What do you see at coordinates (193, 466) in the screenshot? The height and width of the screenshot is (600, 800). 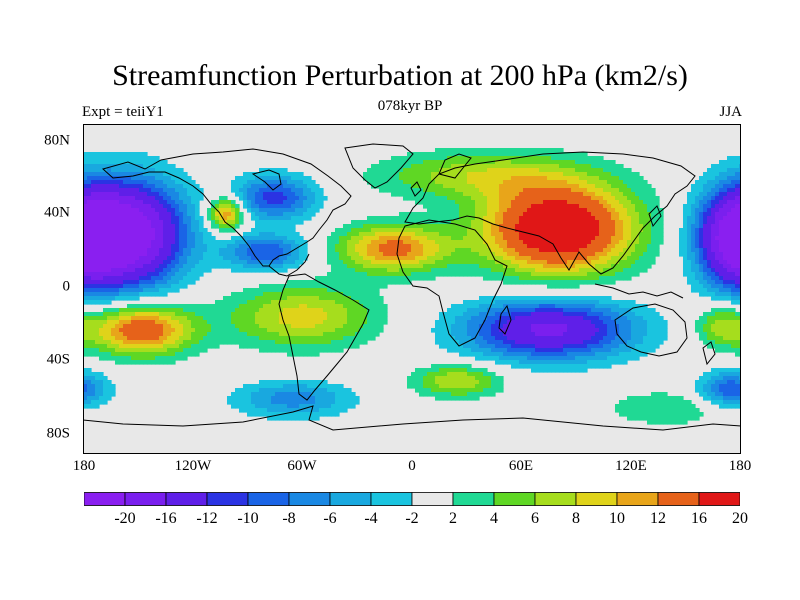 I see `lon-label-120w: 120W` at bounding box center [193, 466].